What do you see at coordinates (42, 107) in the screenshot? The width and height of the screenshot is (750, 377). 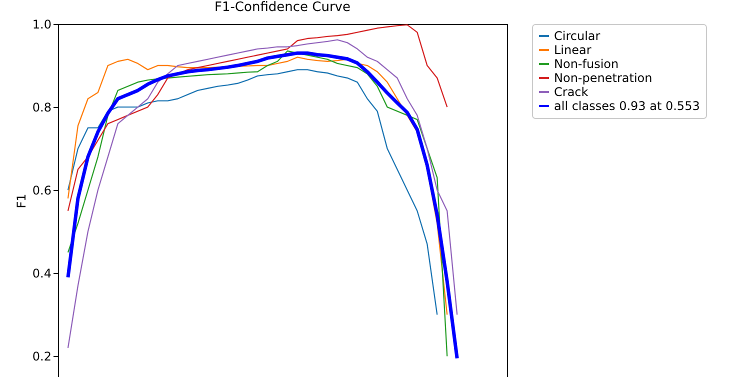 I see `y-tick-label: 0.8` at bounding box center [42, 107].